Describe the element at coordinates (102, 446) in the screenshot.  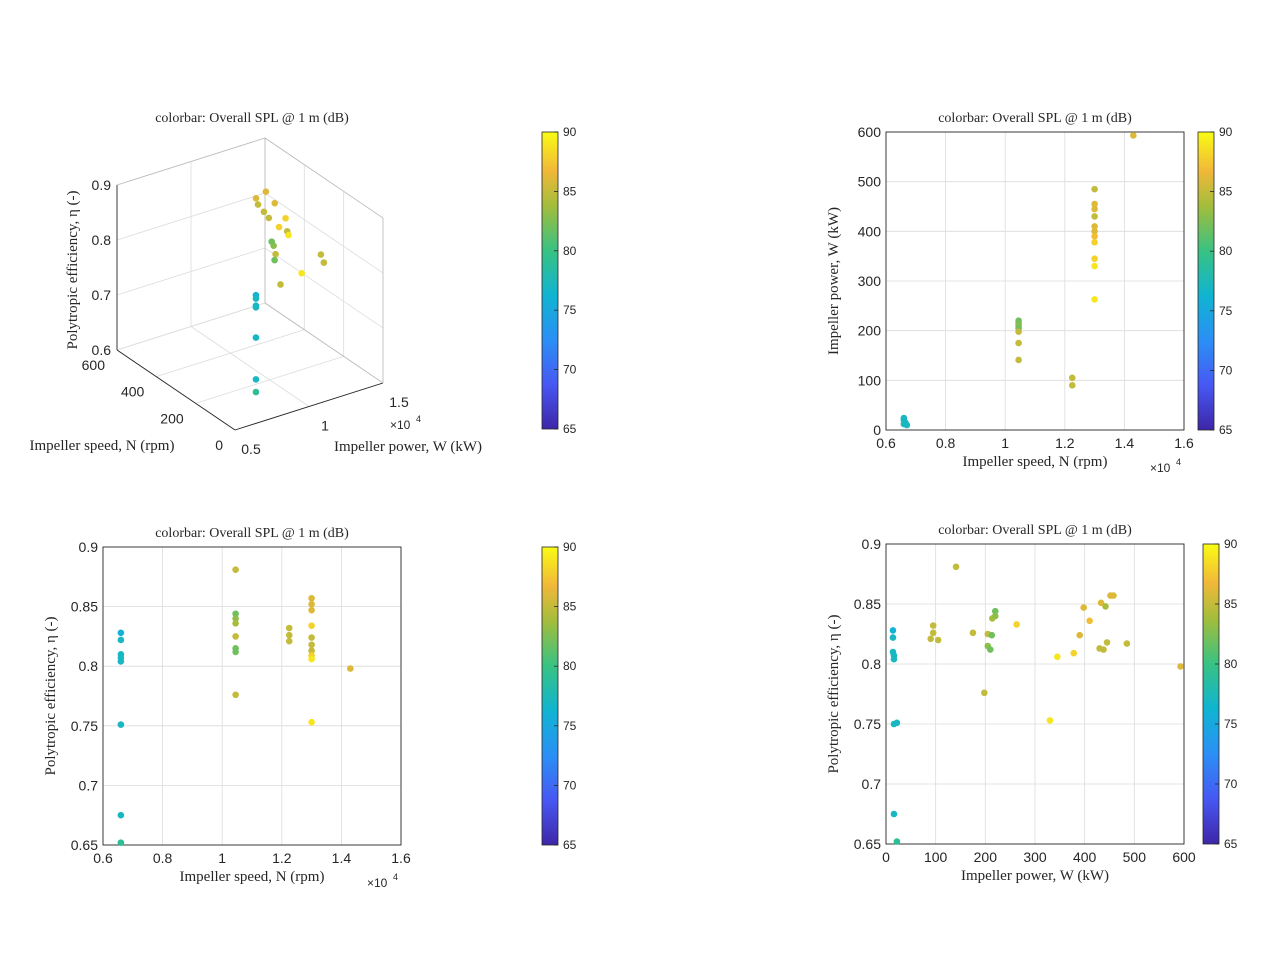
I see `y-axis-label: Impeller speed, N (rpm)` at that location.